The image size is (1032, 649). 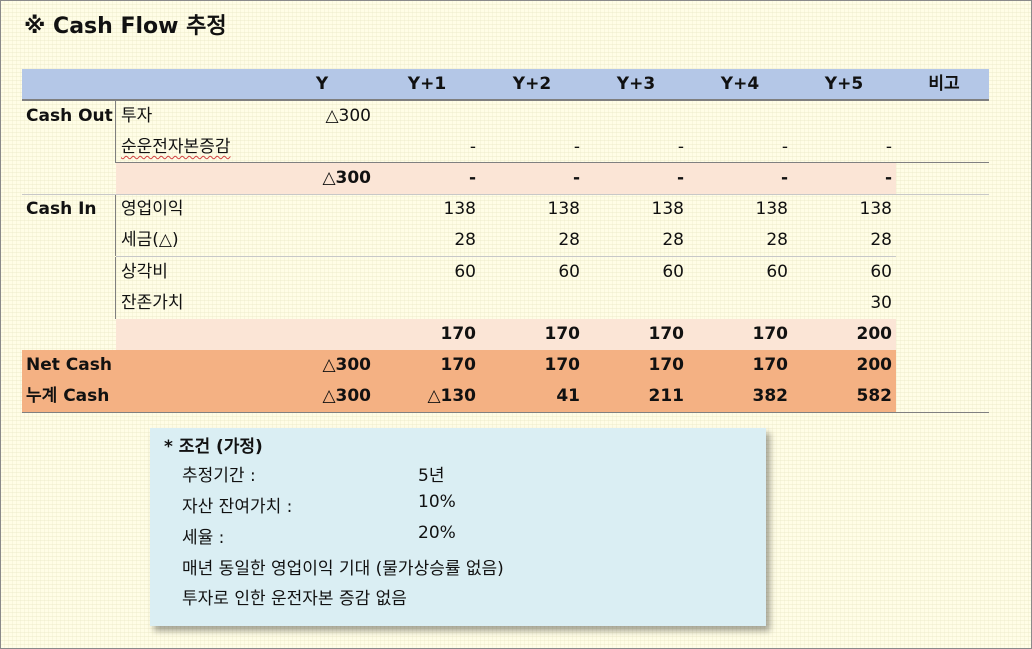 What do you see at coordinates (61, 209) in the screenshot?
I see `cash-in-label: Cash In` at bounding box center [61, 209].